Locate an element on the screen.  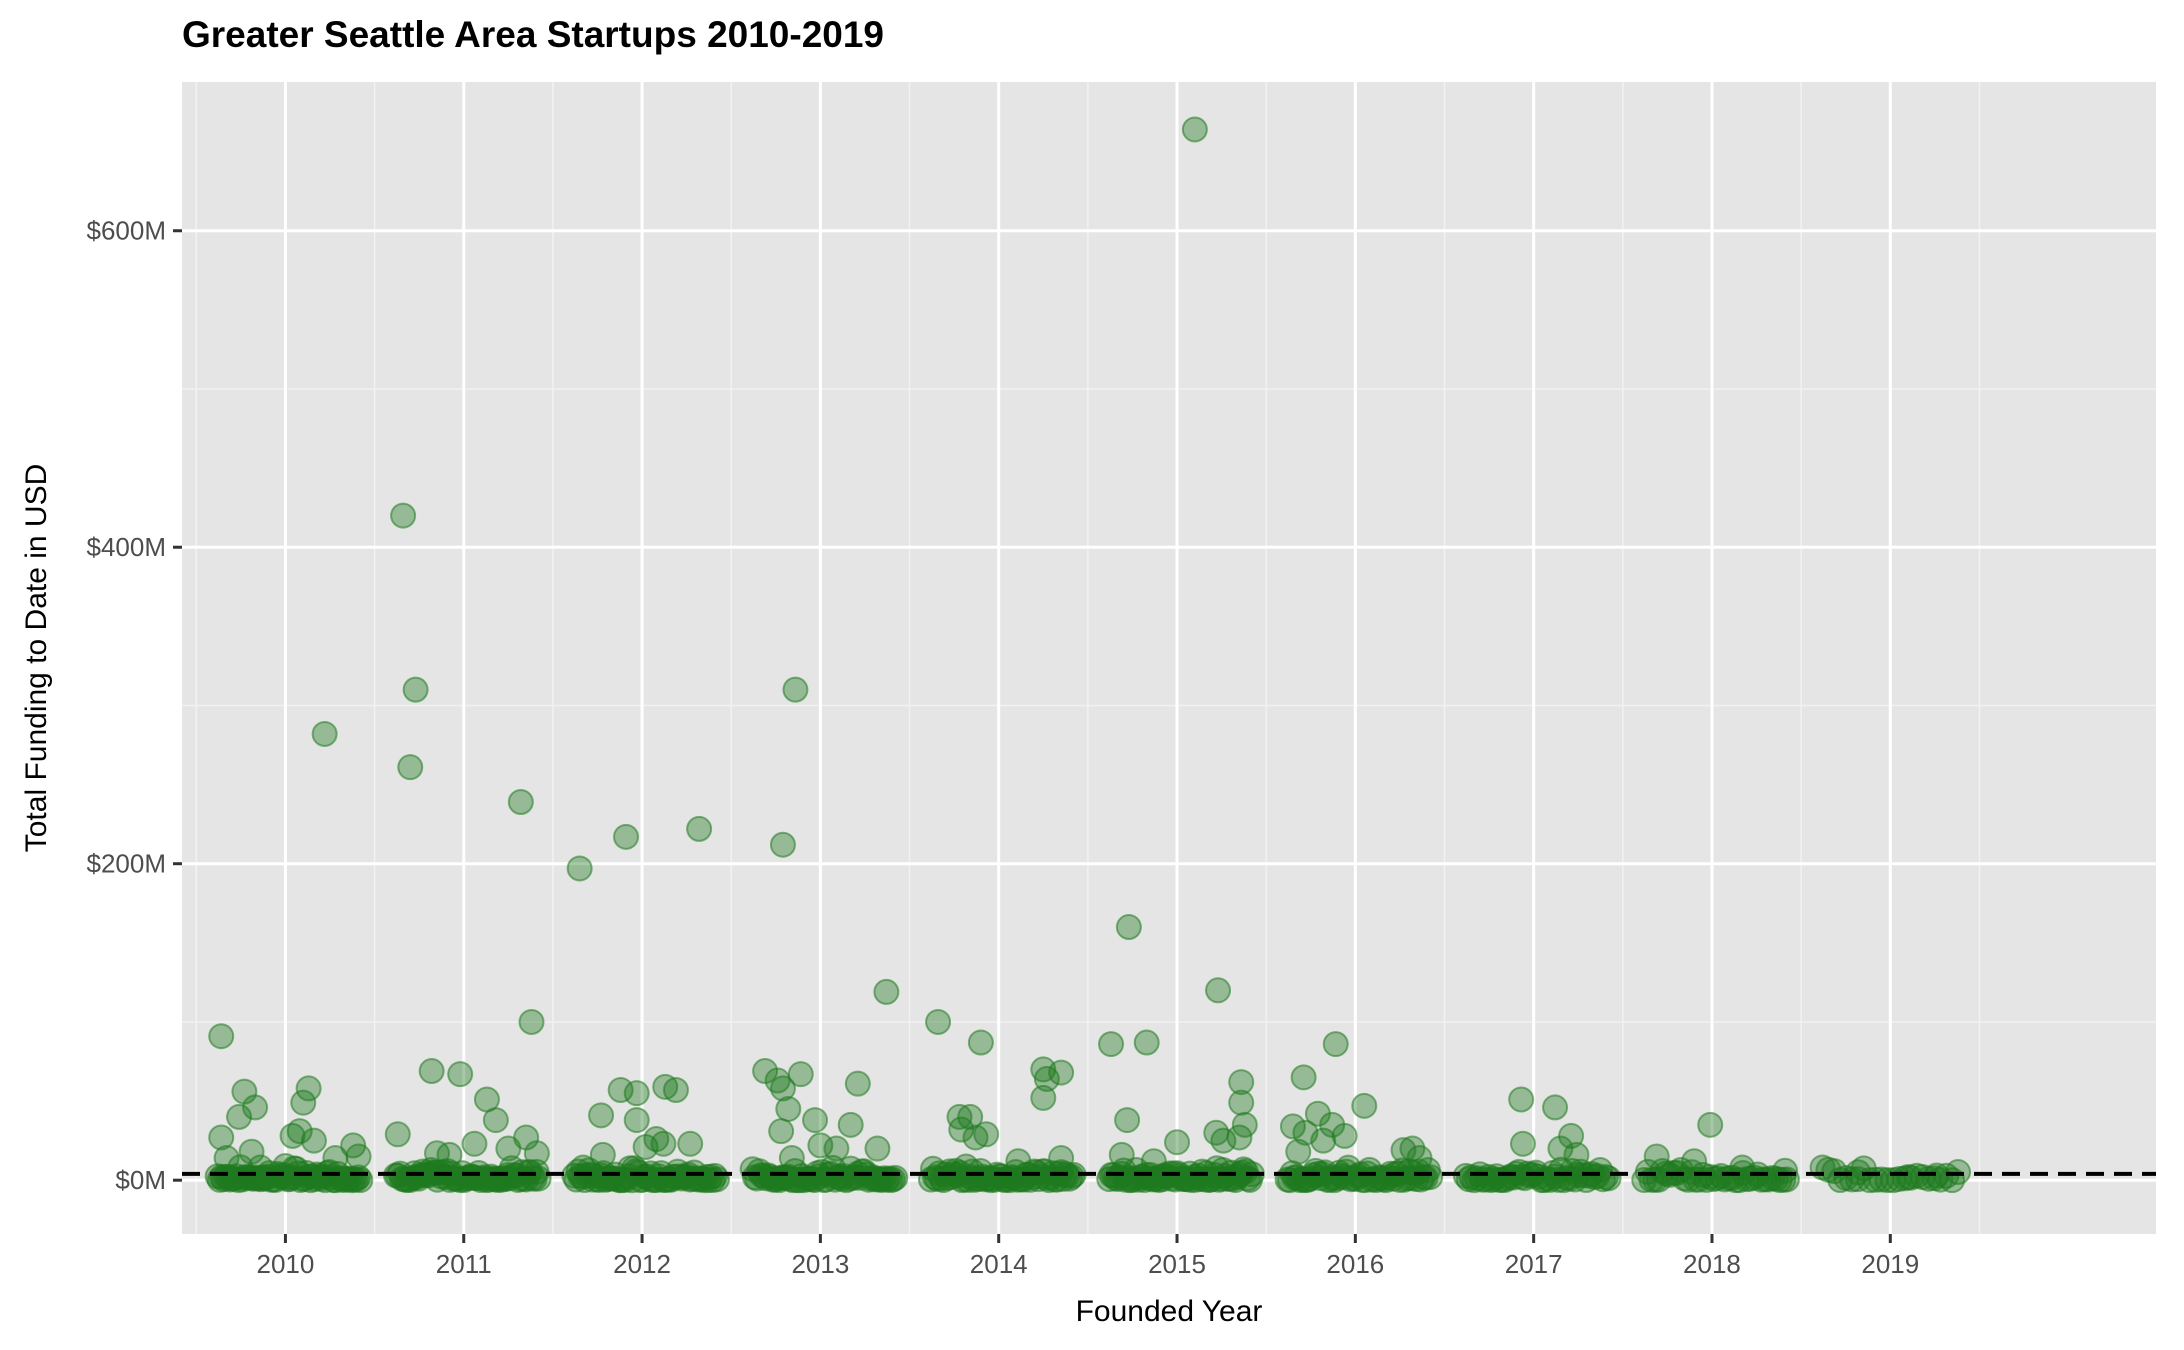
y-tick-label: $0M is located at coordinates (140, 1180).